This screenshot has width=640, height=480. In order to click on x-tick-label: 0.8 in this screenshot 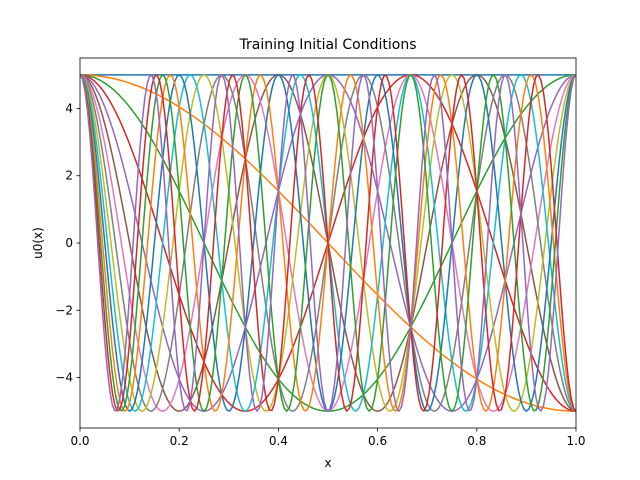, I will do `click(476, 441)`.